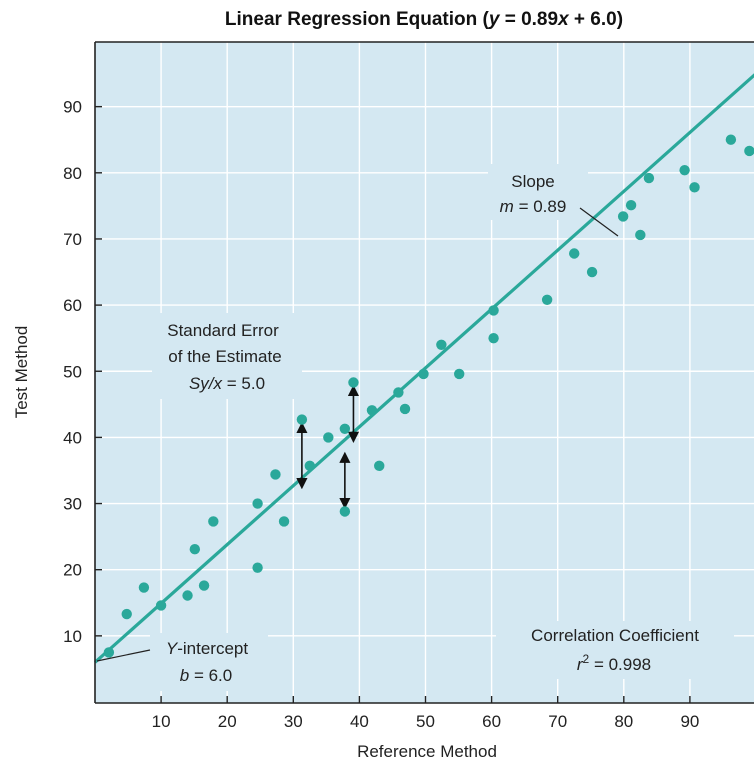 Image resolution: width=754 pixels, height=767 pixels. I want to click on x-axis-label: Reference Method, so click(427, 751).